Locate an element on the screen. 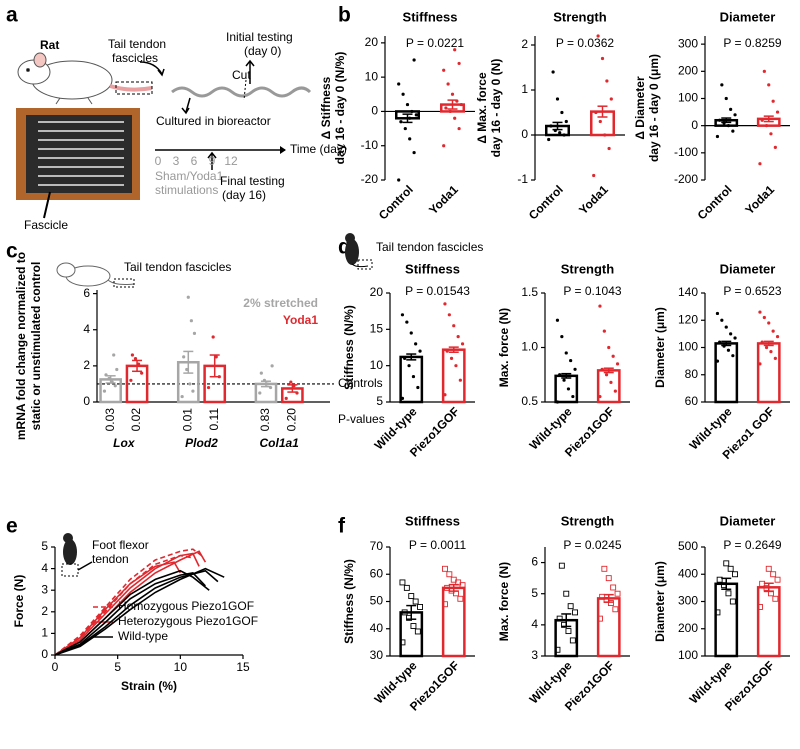 This screenshot has height=749, width=800. x-tick-label: 5 is located at coordinates (117, 667).